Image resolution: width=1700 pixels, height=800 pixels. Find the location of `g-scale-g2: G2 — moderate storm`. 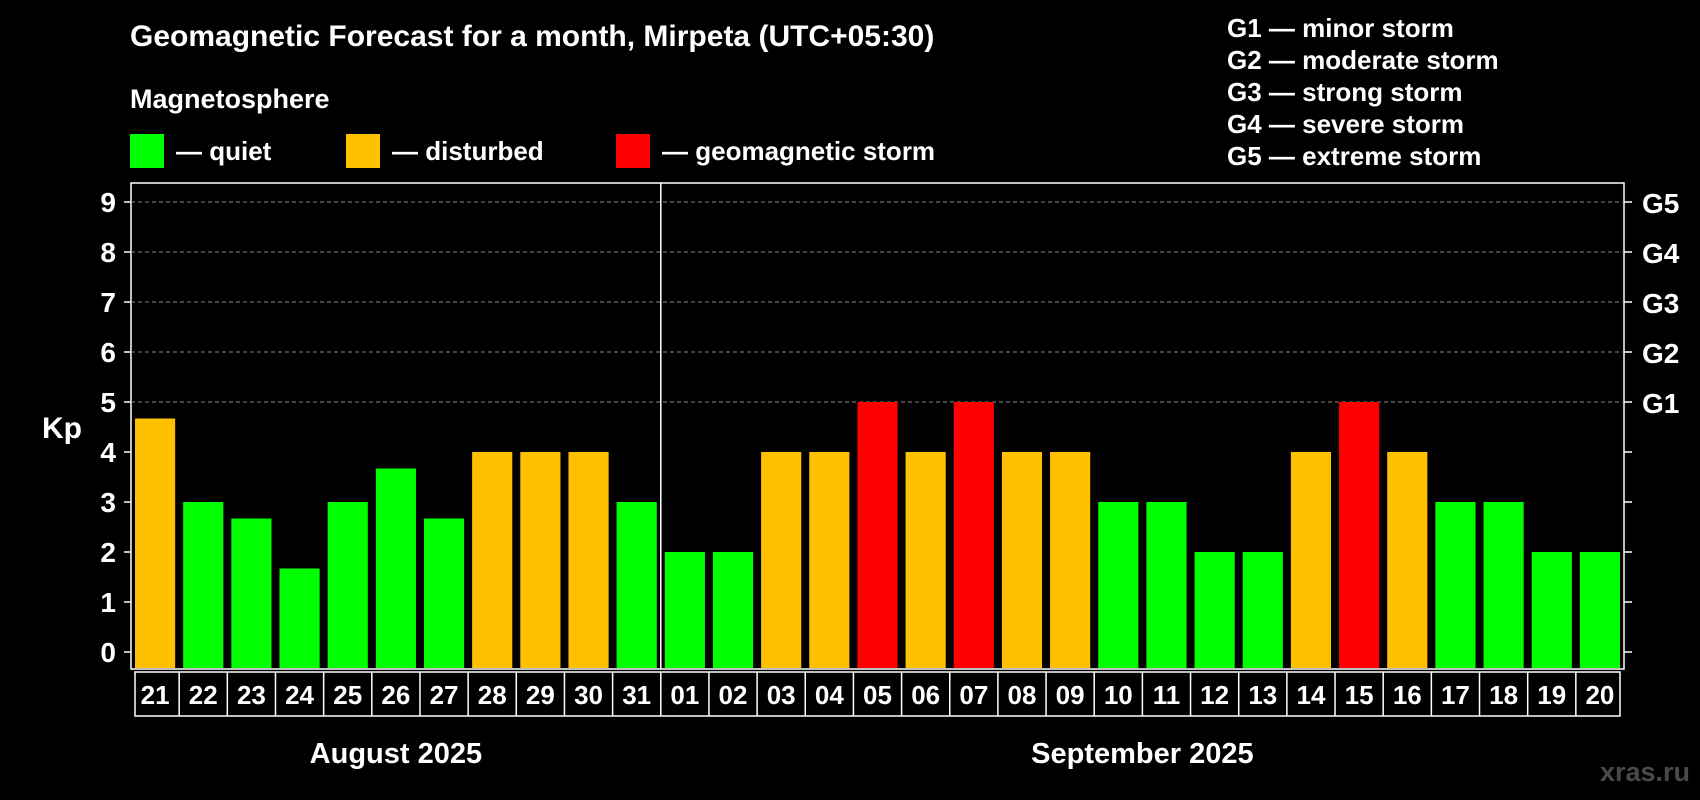

g-scale-g2: G2 — moderate storm is located at coordinates (1363, 60).